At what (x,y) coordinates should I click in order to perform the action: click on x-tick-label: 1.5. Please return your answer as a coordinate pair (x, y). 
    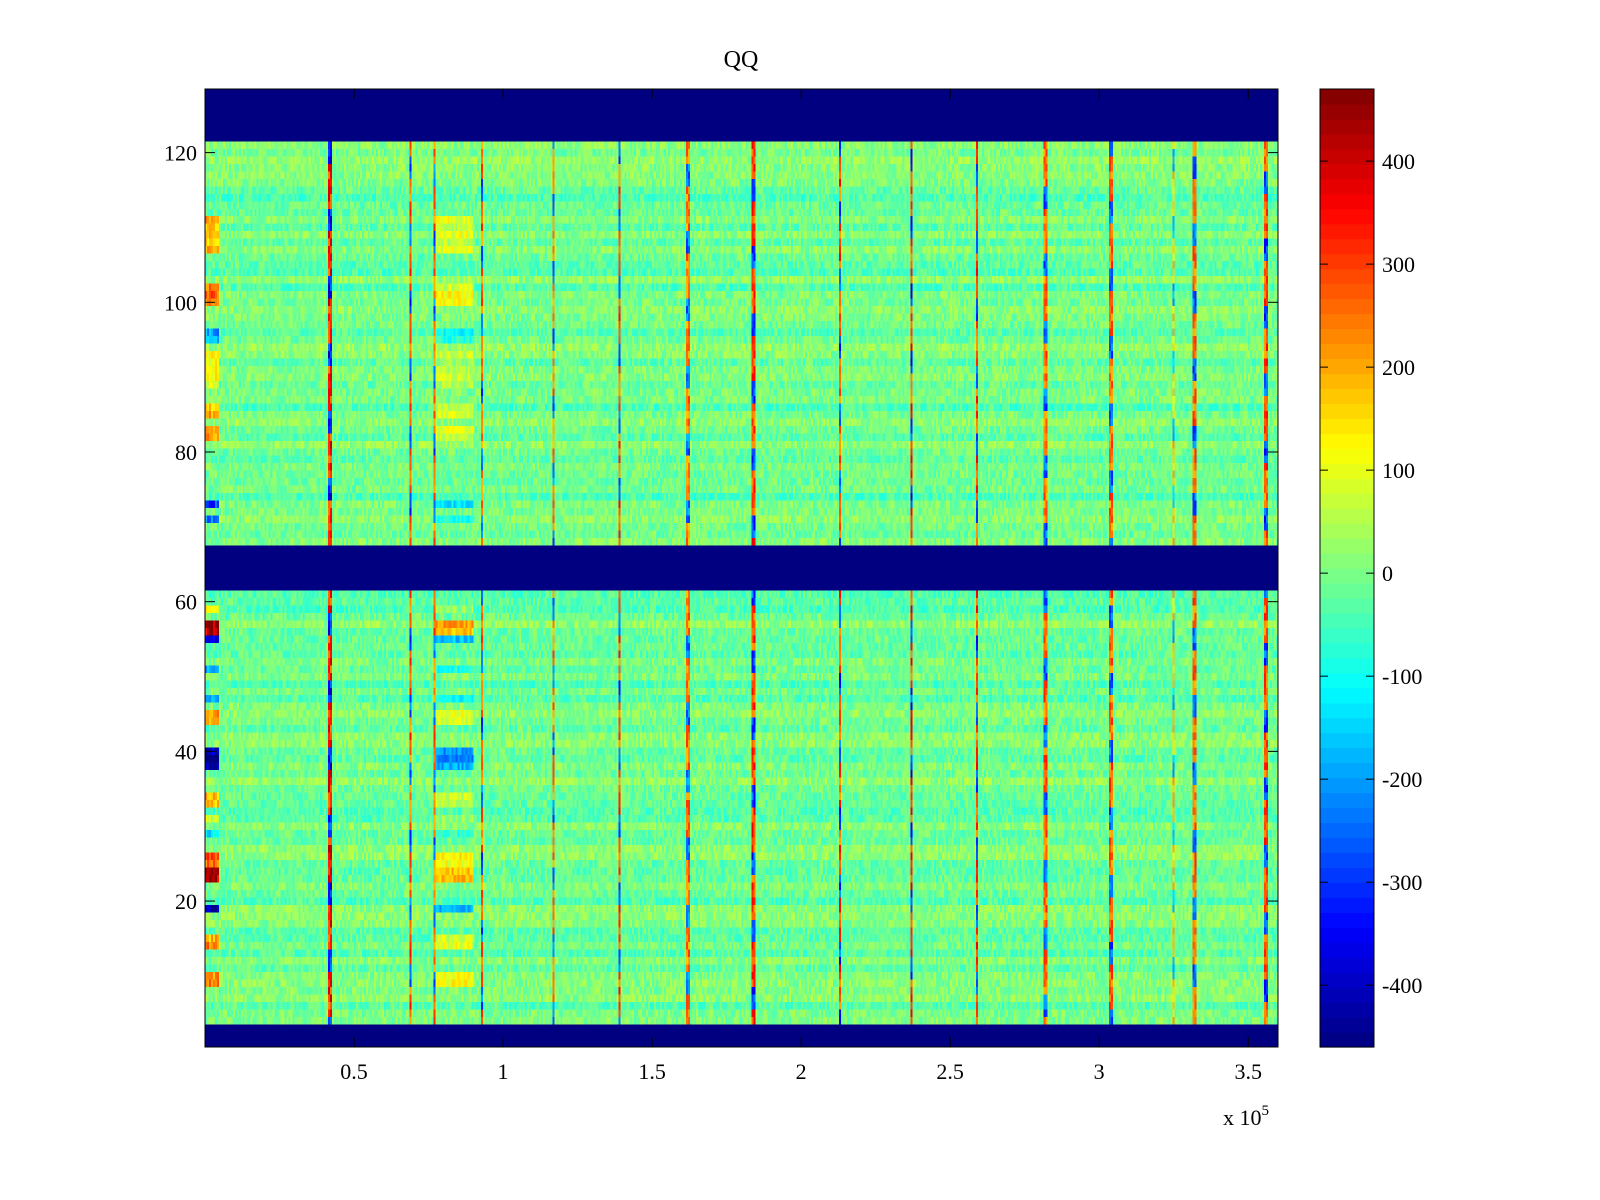
    Looking at the image, I should click on (652, 1071).